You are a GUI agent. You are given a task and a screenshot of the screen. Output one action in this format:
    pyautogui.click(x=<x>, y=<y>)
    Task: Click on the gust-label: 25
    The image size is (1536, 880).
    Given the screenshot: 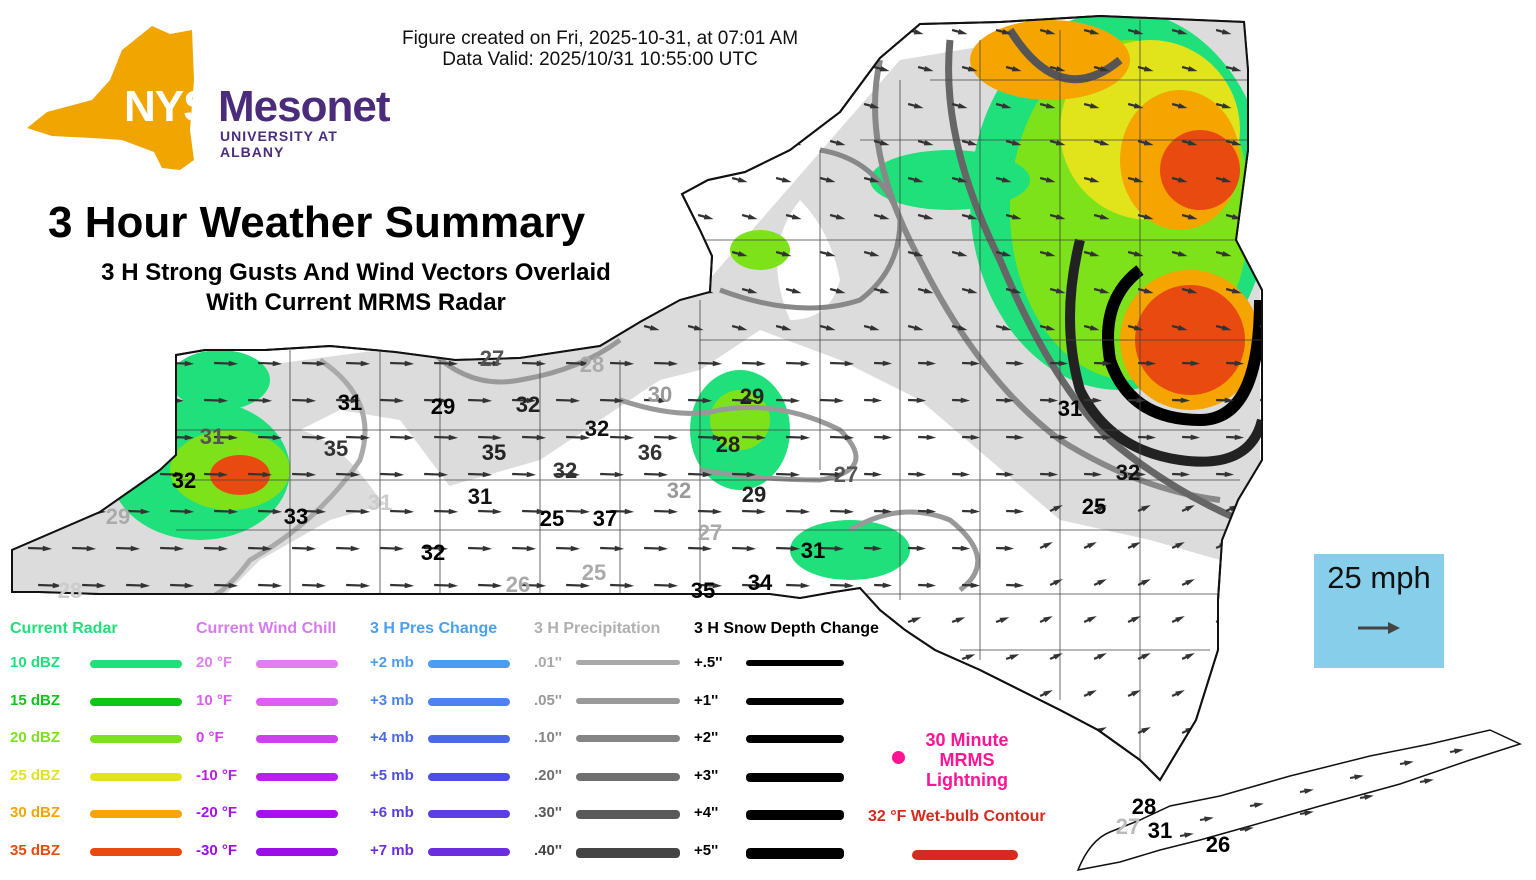 What is the action you would take?
    pyautogui.click(x=1094, y=506)
    